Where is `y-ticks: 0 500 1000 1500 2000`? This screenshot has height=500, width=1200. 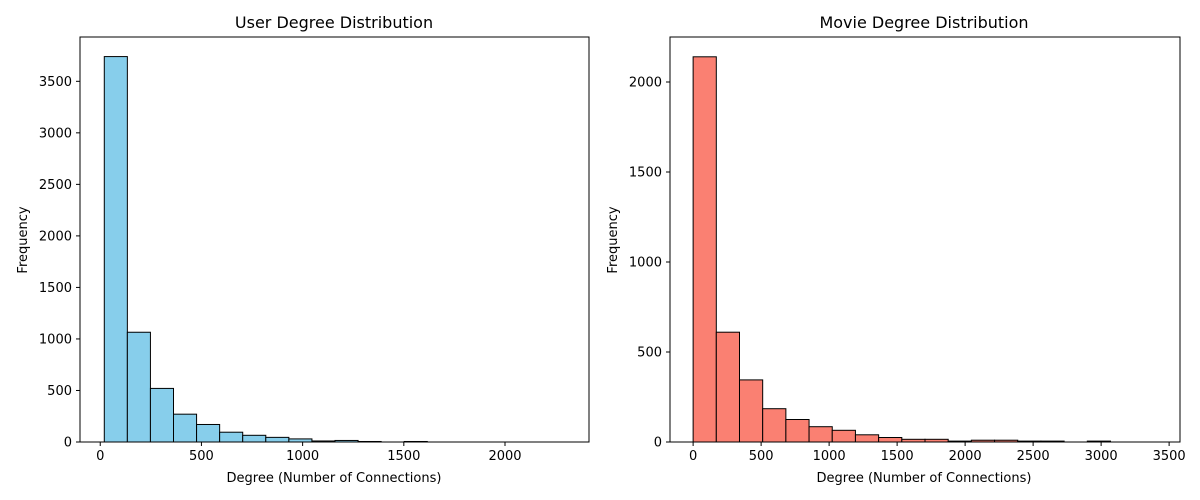
y-ticks: 0 500 1000 1500 2000 is located at coordinates (649, 263).